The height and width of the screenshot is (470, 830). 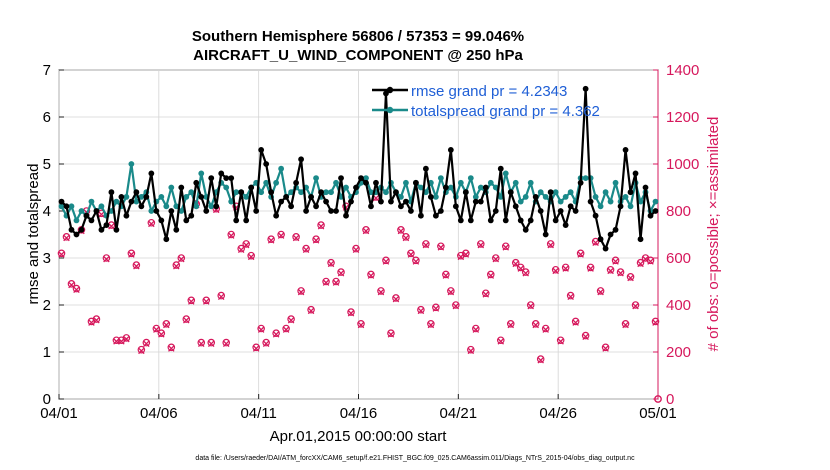 What do you see at coordinates (678, 211) in the screenshot?
I see `y-right-tick-label: 800` at bounding box center [678, 211].